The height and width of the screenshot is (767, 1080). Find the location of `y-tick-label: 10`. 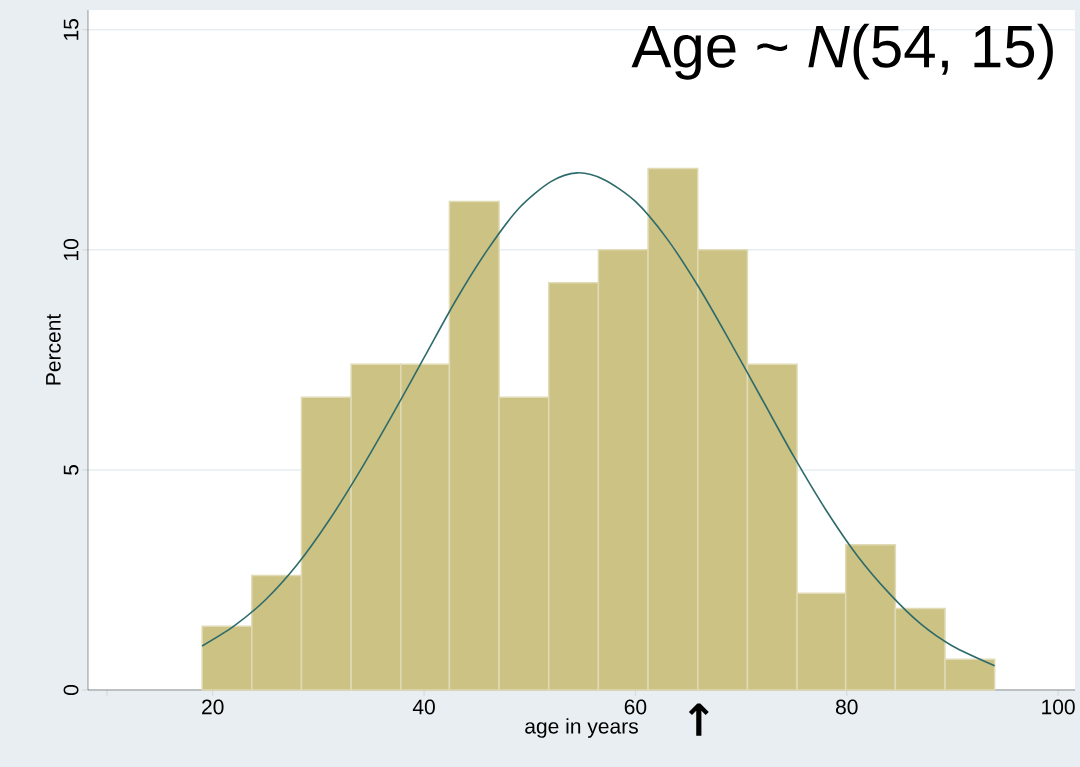

y-tick-label: 10 is located at coordinates (71, 249).